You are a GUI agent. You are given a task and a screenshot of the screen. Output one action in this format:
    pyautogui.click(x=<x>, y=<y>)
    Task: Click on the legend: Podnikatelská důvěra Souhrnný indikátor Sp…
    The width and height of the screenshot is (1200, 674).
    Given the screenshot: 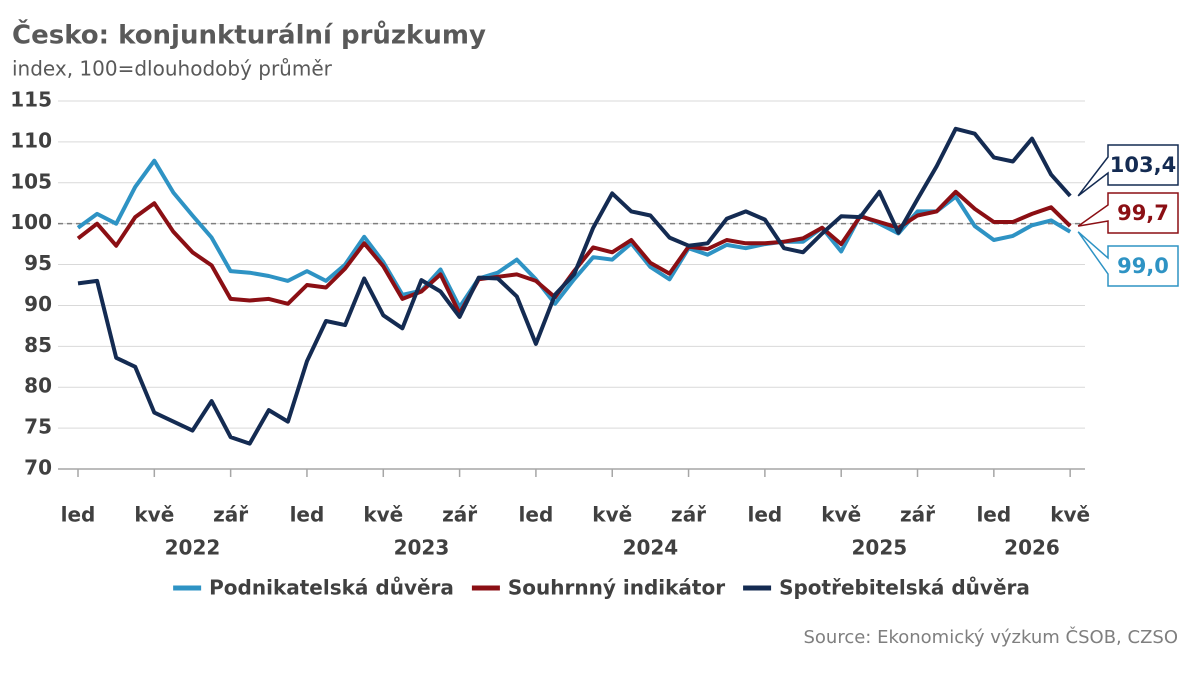 What is the action you would take?
    pyautogui.click(x=601, y=588)
    